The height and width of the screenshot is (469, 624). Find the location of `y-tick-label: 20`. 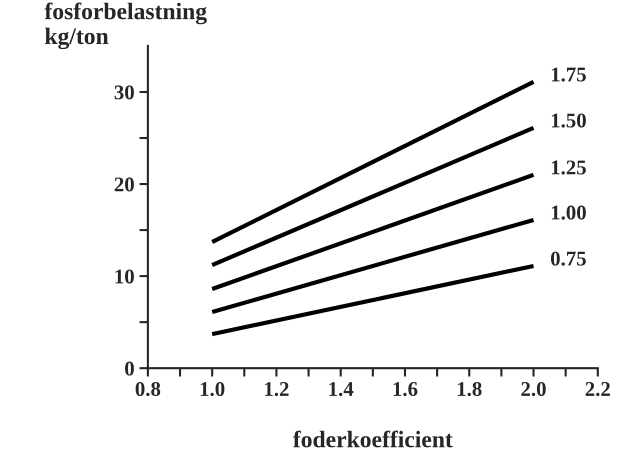

y-tick-label: 20 is located at coordinates (124, 184).